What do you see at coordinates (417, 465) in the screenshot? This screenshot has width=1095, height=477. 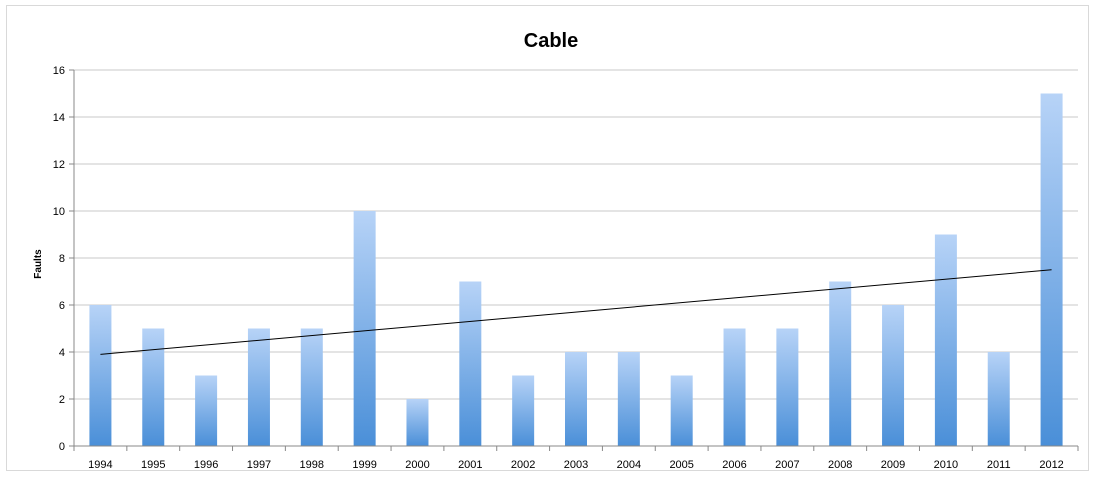 I see `x-tick-label: 2000` at bounding box center [417, 465].